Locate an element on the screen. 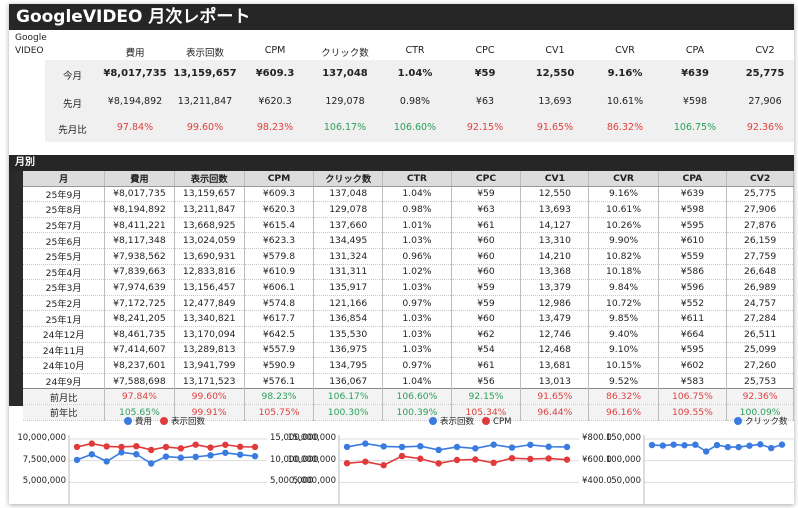 The height and width of the screenshot is (508, 798). legend-label: クリック数 is located at coordinates (766, 422).